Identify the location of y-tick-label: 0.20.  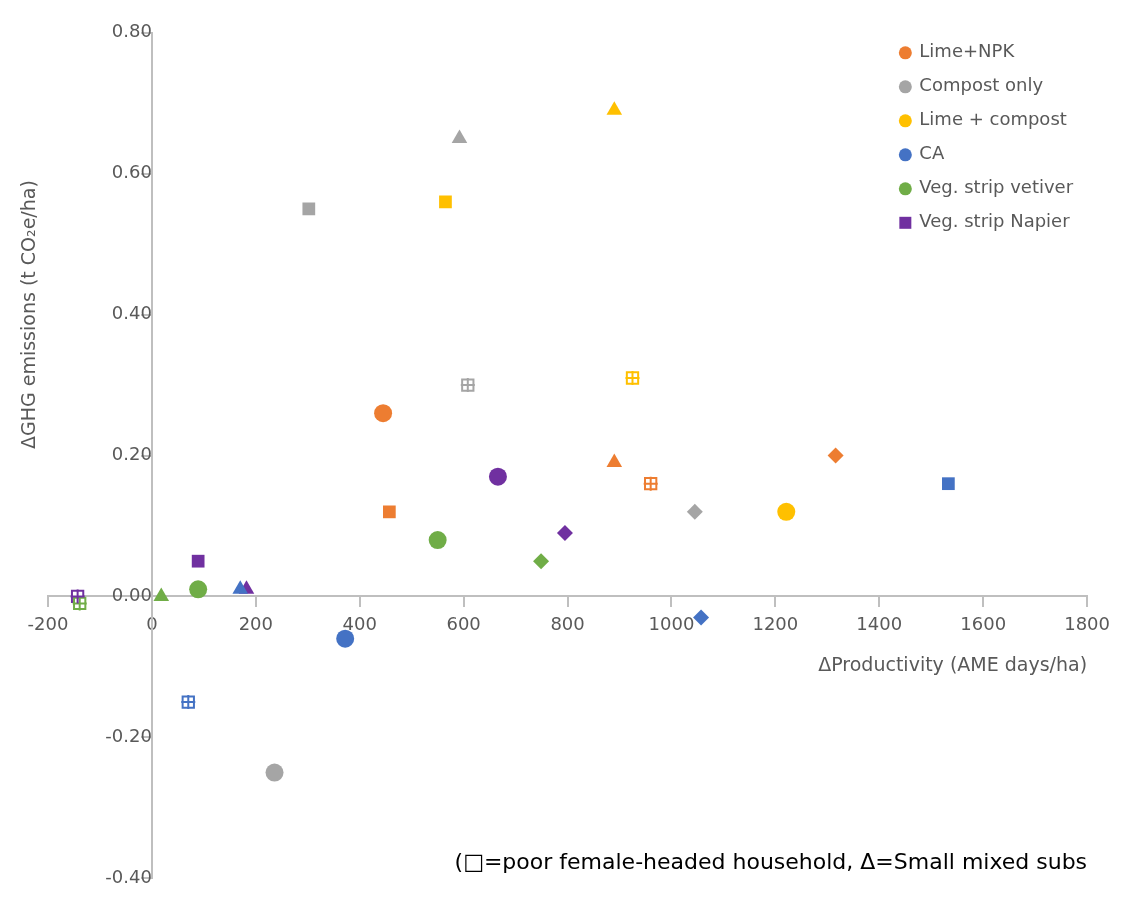
(131, 454).